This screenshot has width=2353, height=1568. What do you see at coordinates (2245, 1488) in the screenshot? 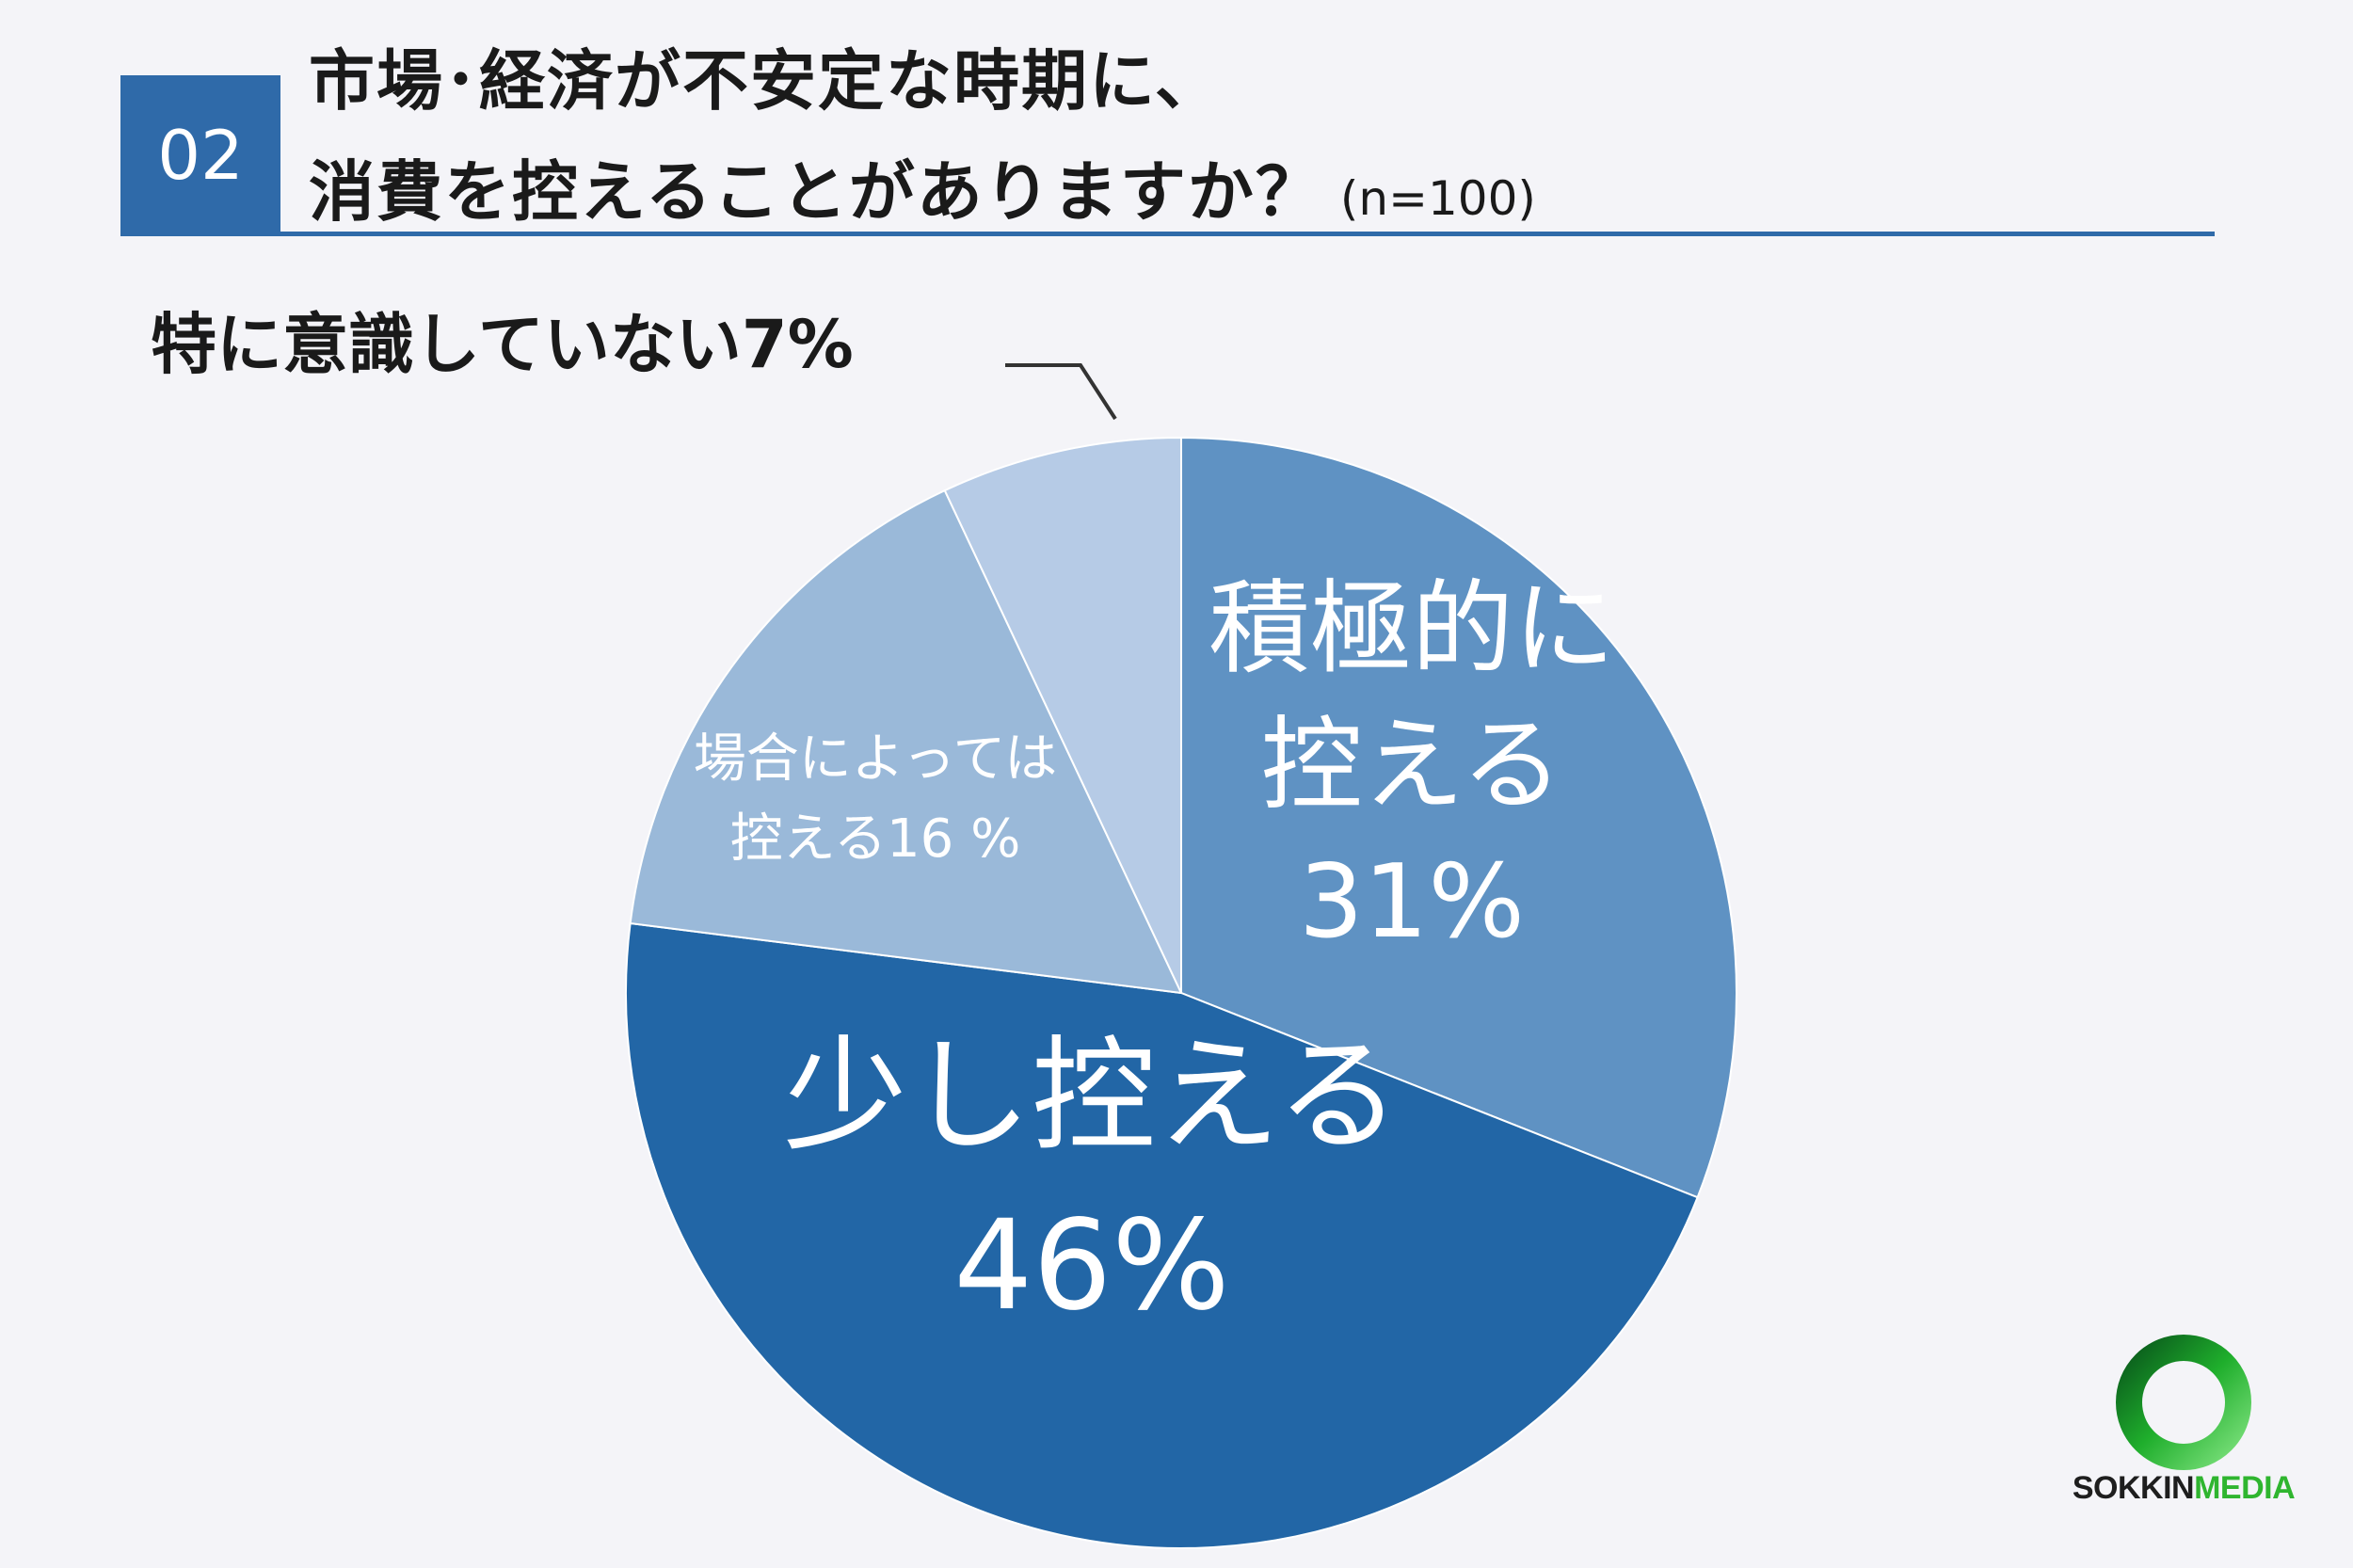
I see `logo-text-media: MEDIA` at bounding box center [2245, 1488].